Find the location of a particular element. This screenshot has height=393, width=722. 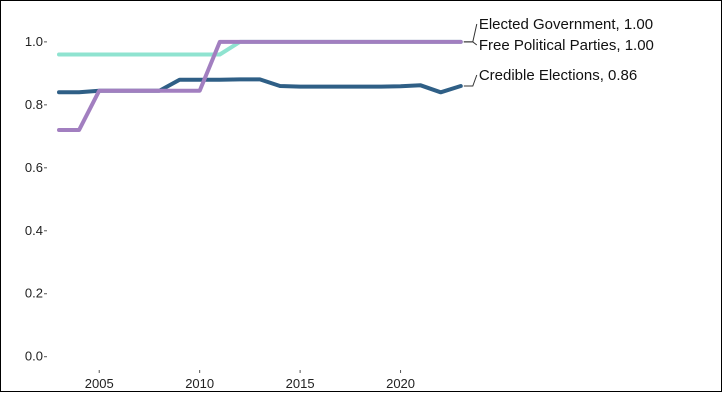

y-tick-label-0: 0.0 is located at coordinates (34, 356).